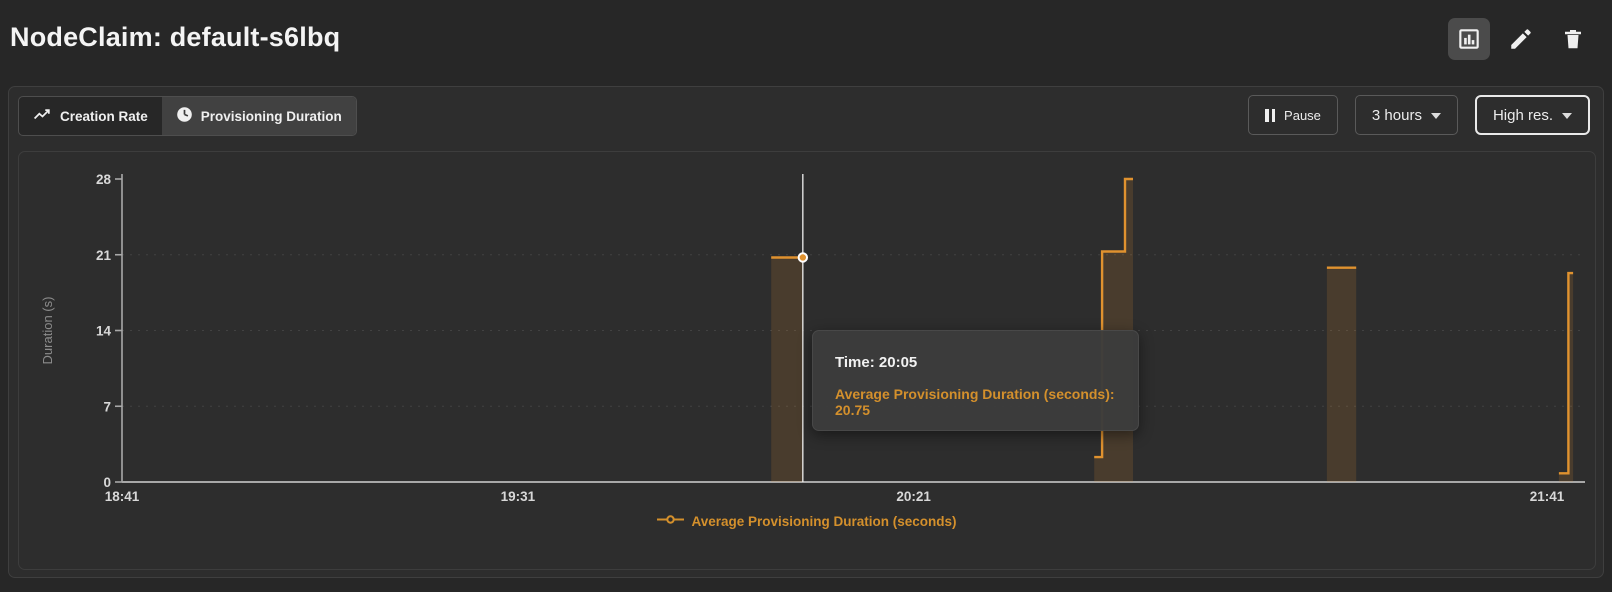 Image resolution: width=1612 pixels, height=592 pixels. I want to click on time-range-dropdown: 3 hours, so click(1406, 115).